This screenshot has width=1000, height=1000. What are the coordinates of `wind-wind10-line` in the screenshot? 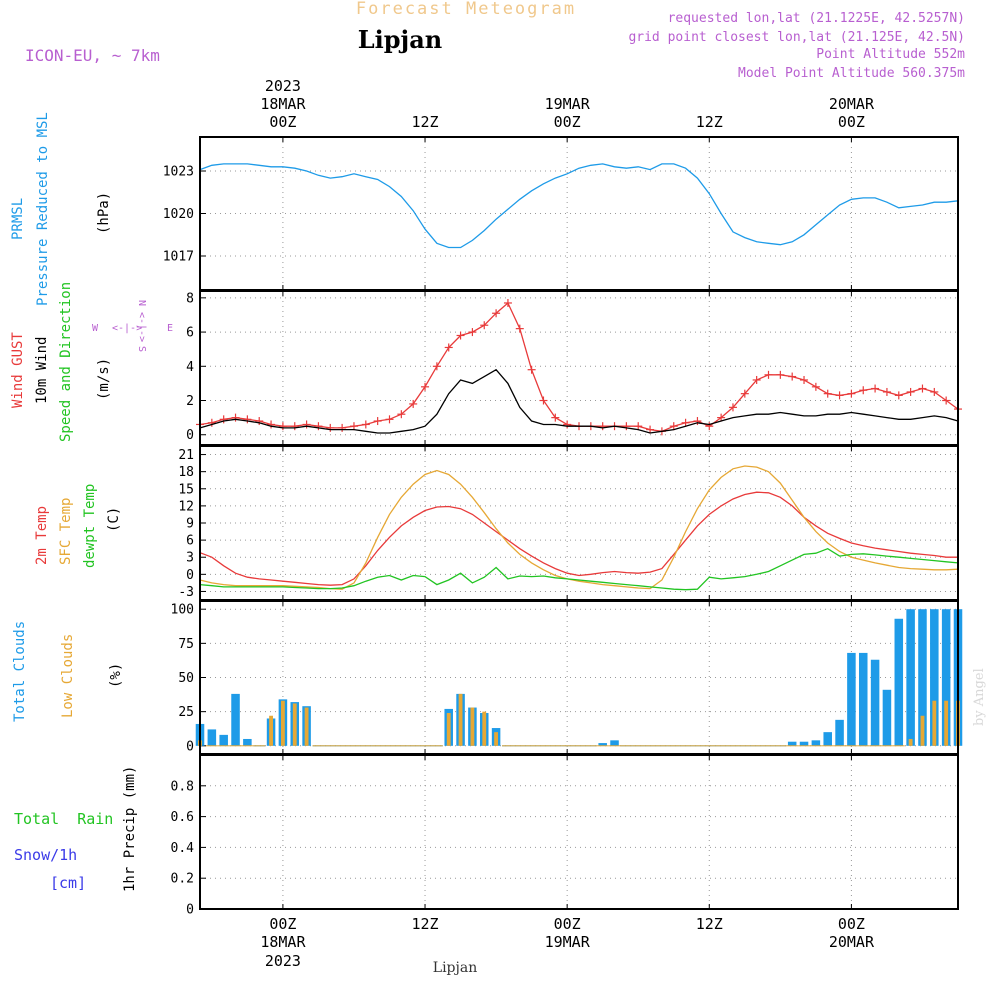 It's located at (579, 401).